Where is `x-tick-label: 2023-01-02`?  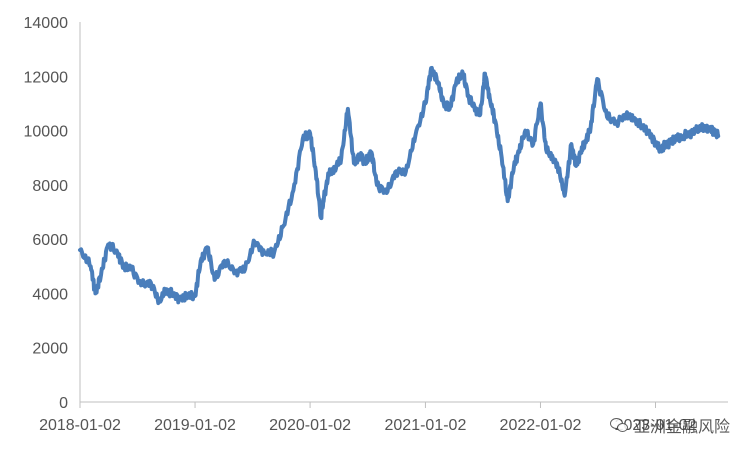
x-tick-label: 2023-01-02 is located at coordinates (656, 425).